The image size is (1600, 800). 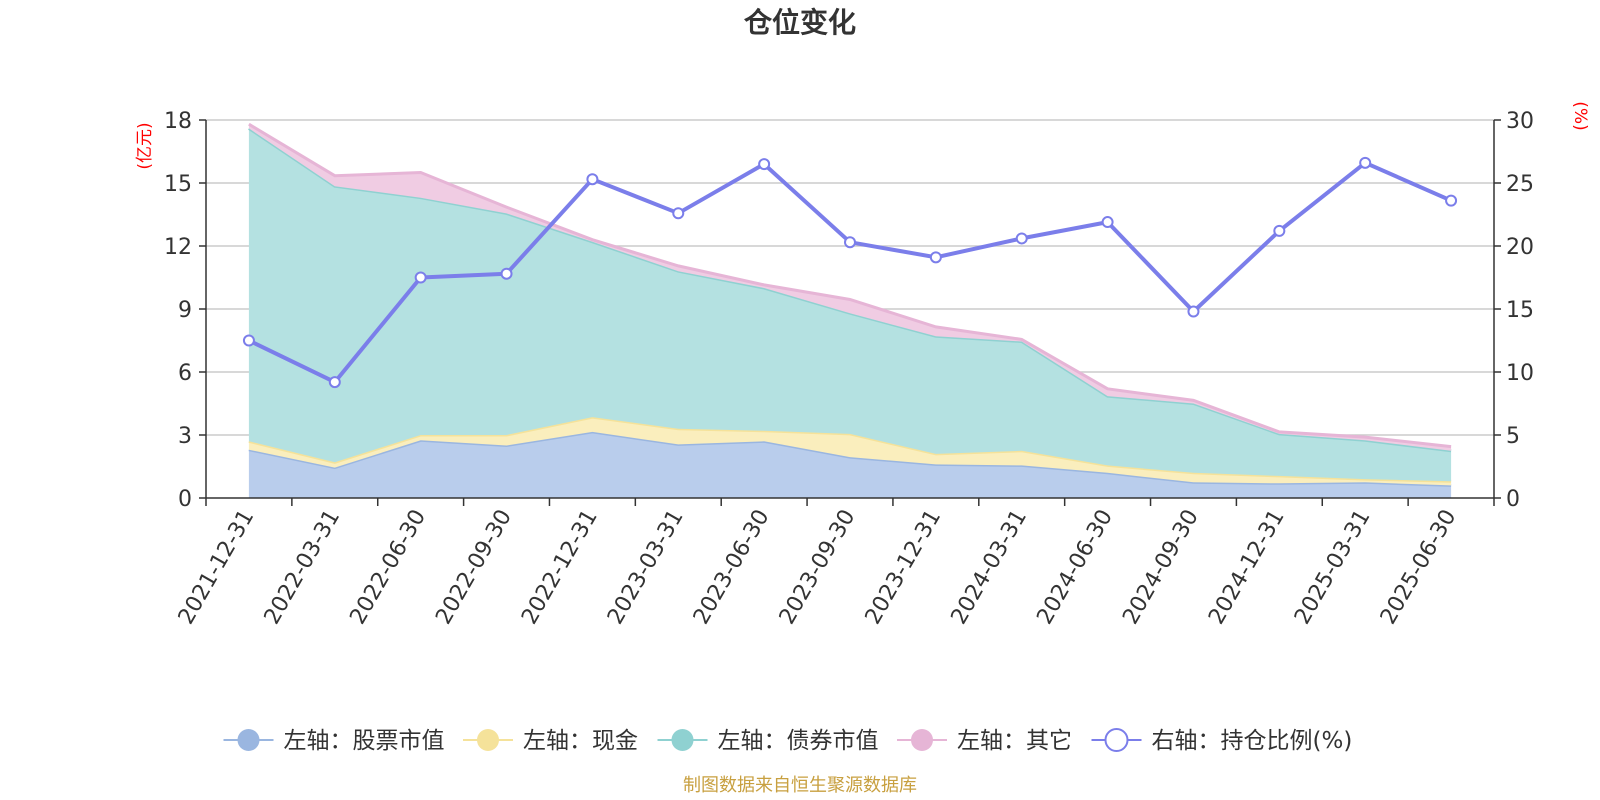 I want to click on legend-item: 右轴：持仓比例(%), so click(x=1222, y=741).